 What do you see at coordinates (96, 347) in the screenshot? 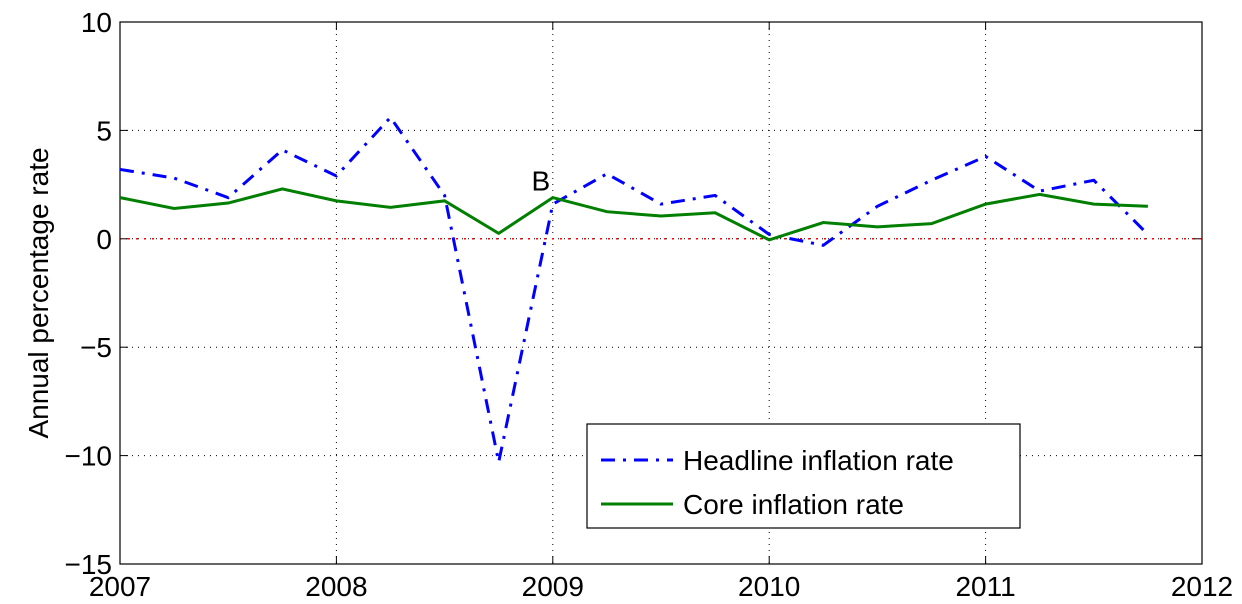
I see `y-tick-label: −5` at bounding box center [96, 347].